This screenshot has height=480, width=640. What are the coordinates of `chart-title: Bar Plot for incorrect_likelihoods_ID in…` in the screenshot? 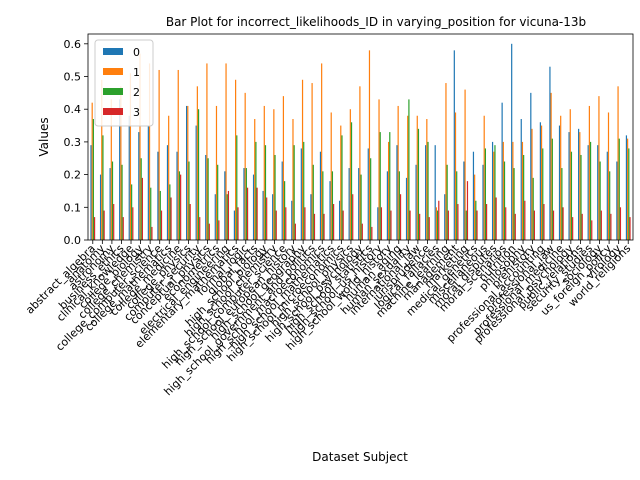 It's located at (376, 22).